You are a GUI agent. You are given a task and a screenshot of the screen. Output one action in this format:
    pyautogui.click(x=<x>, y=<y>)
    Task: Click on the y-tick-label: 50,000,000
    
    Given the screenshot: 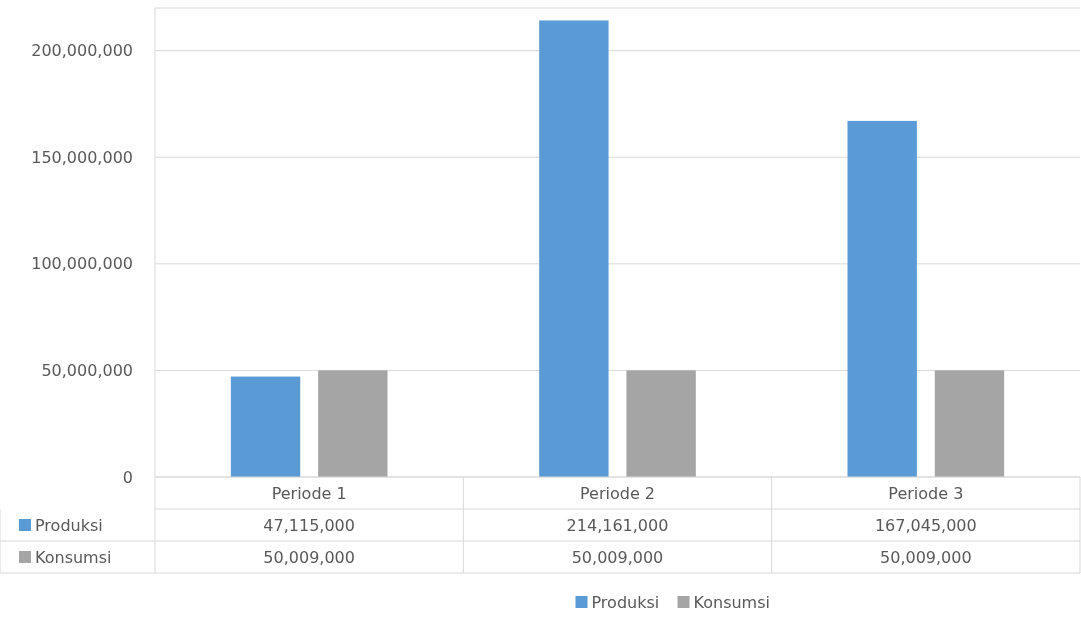 What is the action you would take?
    pyautogui.click(x=87, y=371)
    